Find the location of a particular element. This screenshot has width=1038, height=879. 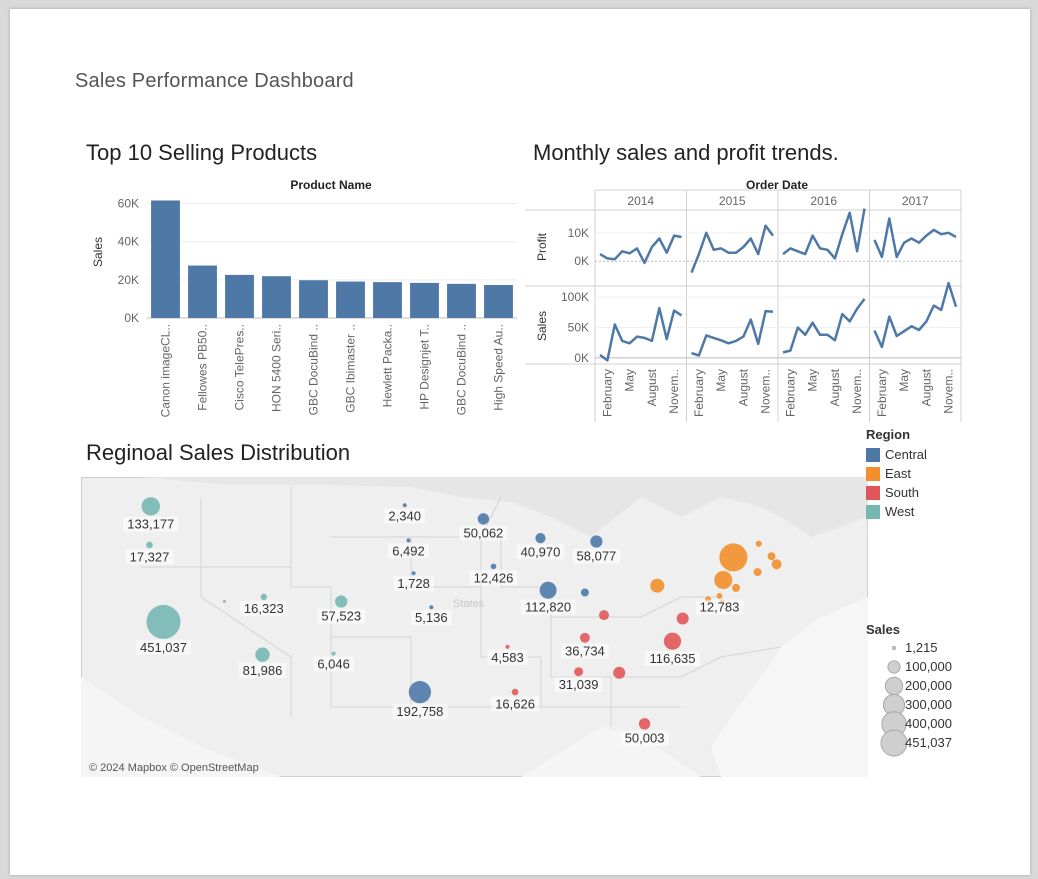

legend-item-west: West is located at coordinates (896, 511).